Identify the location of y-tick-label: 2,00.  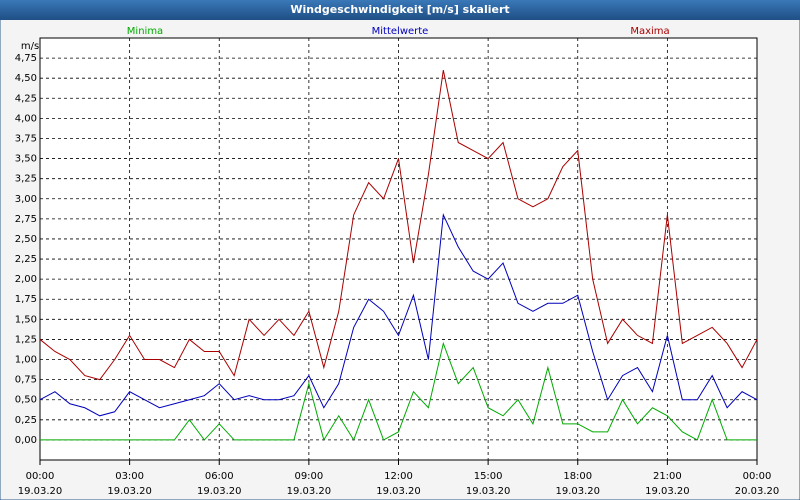
(26, 279).